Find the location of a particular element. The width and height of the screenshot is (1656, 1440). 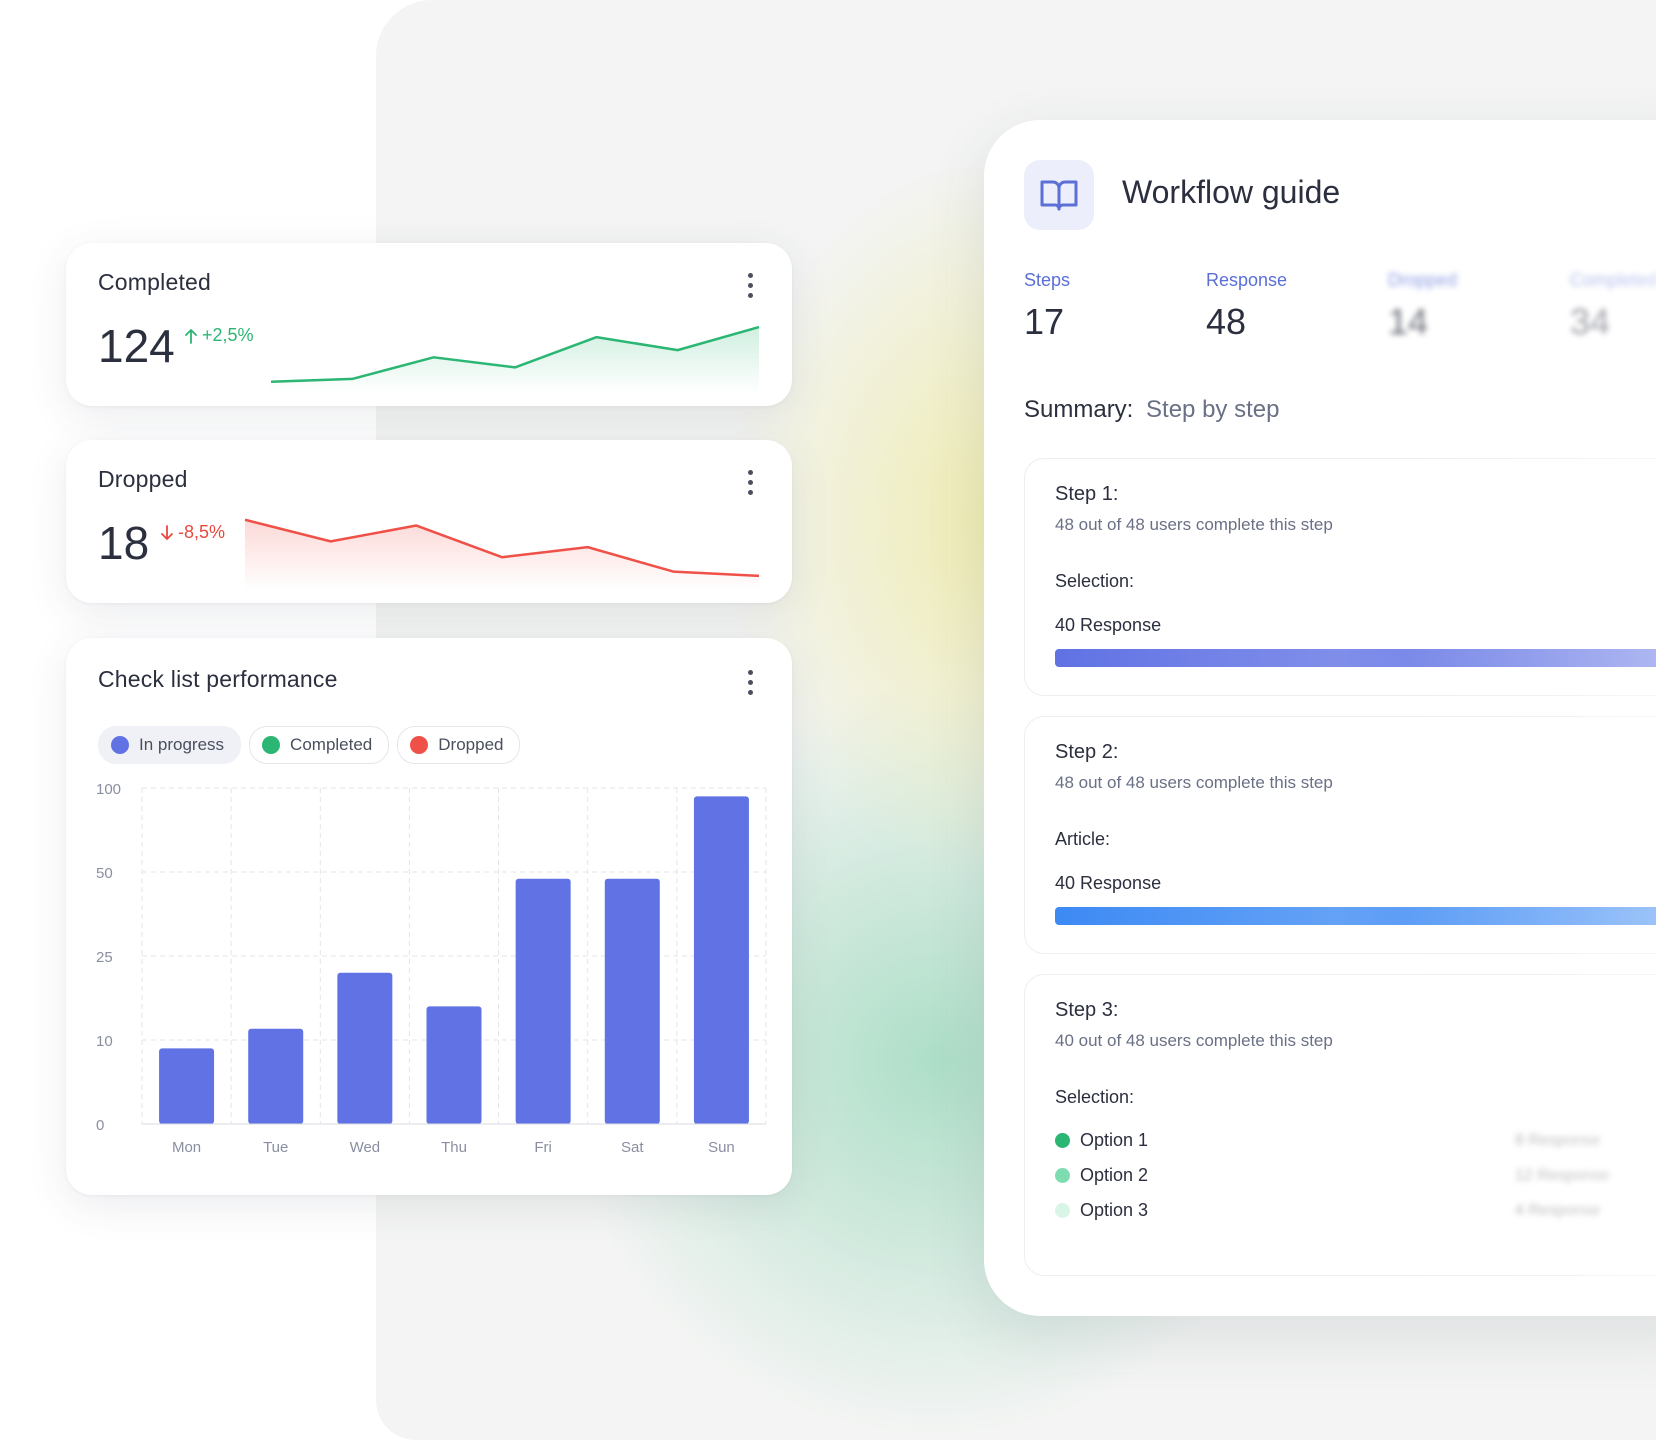

bar-wed is located at coordinates (365, 1048).